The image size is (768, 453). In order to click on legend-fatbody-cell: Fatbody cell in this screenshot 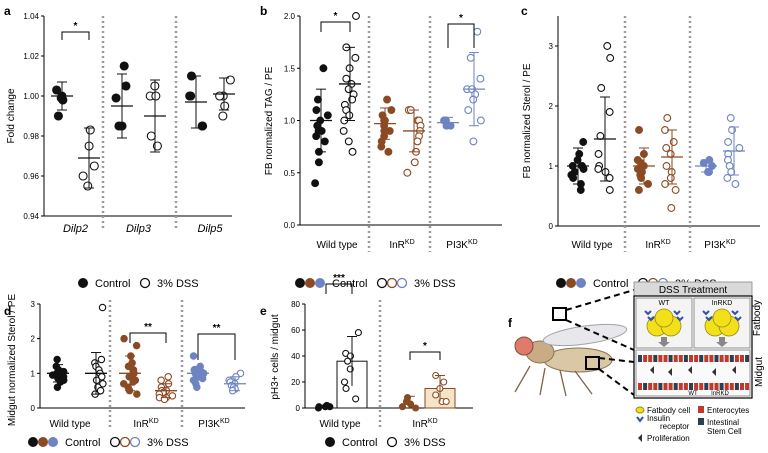, I will do `click(668, 410)`.